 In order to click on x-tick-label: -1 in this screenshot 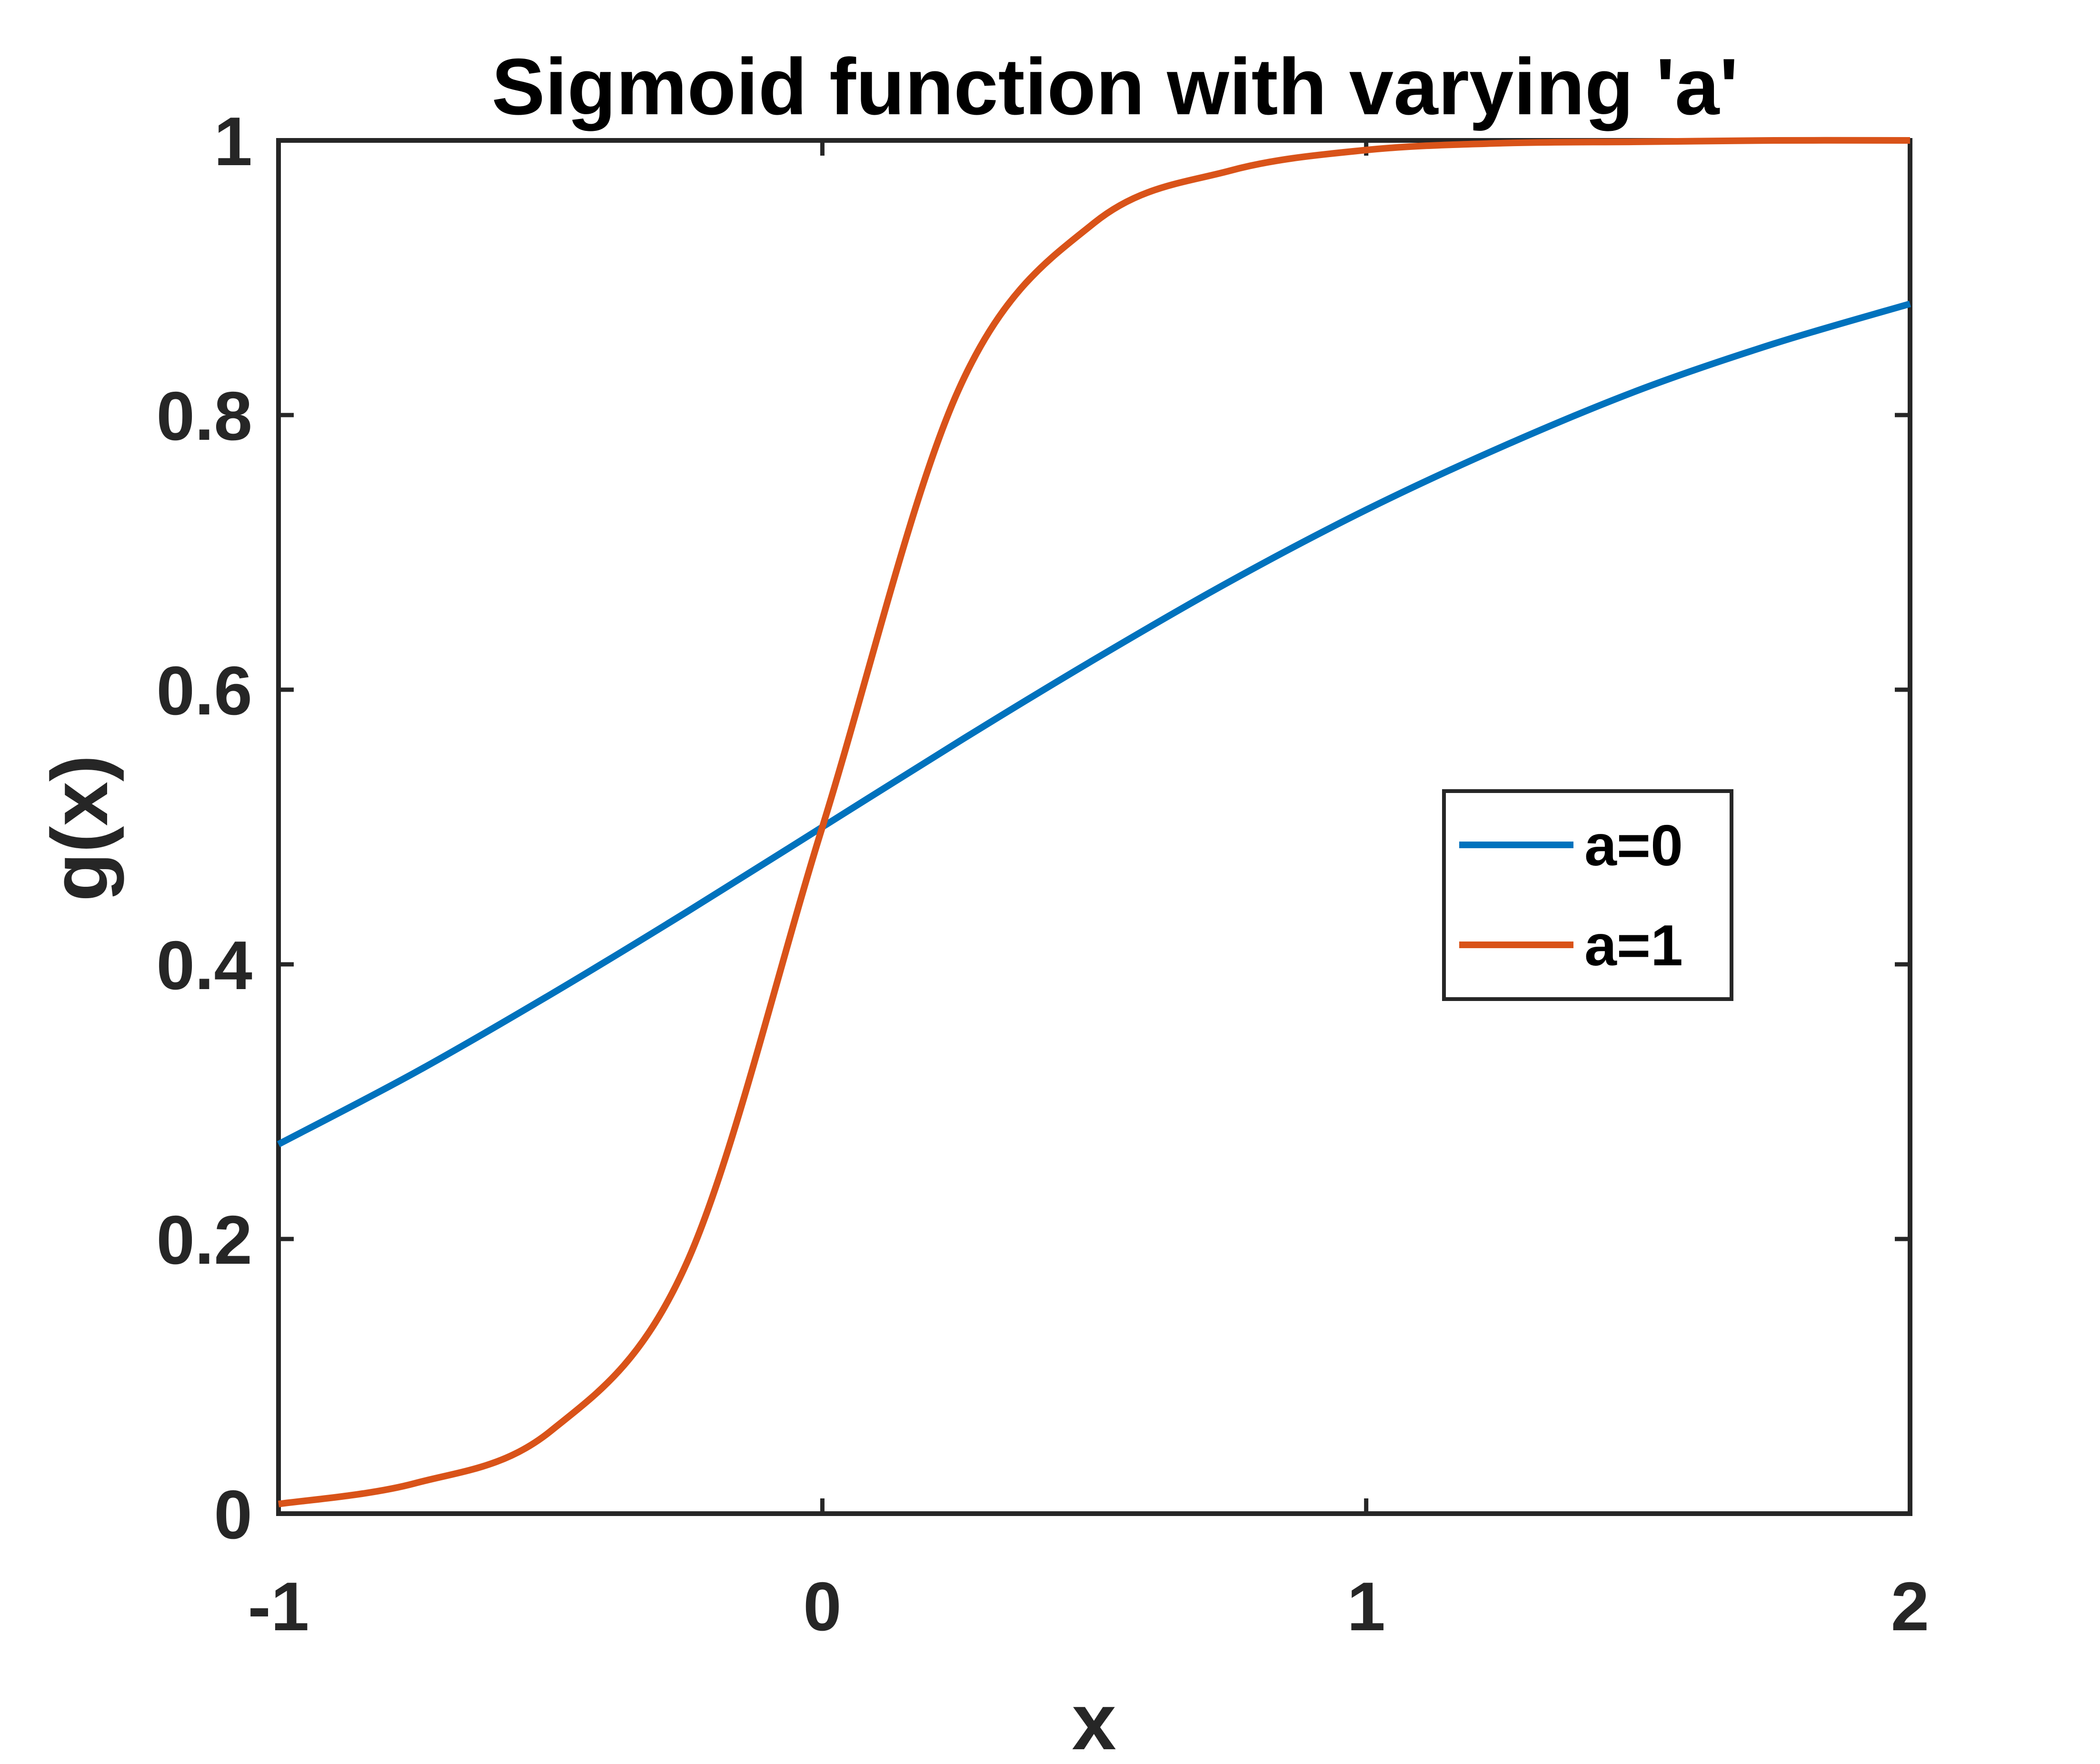, I will do `click(278, 1606)`.